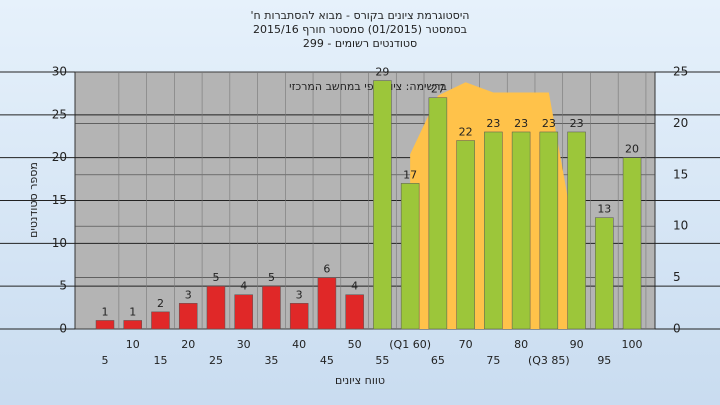 The image size is (720, 405). I want to click on value-label: 27, so click(438, 89).